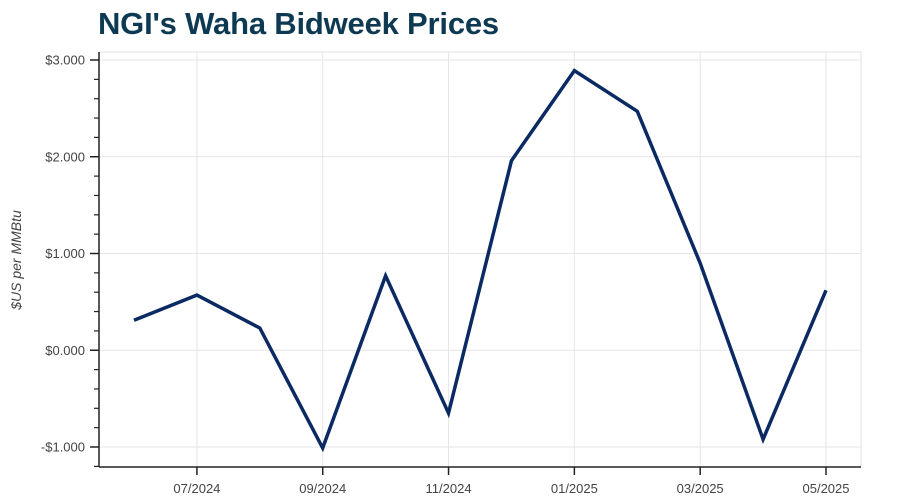 The image size is (900, 502). I want to click on x-tick-label: 11/2024, so click(449, 488).